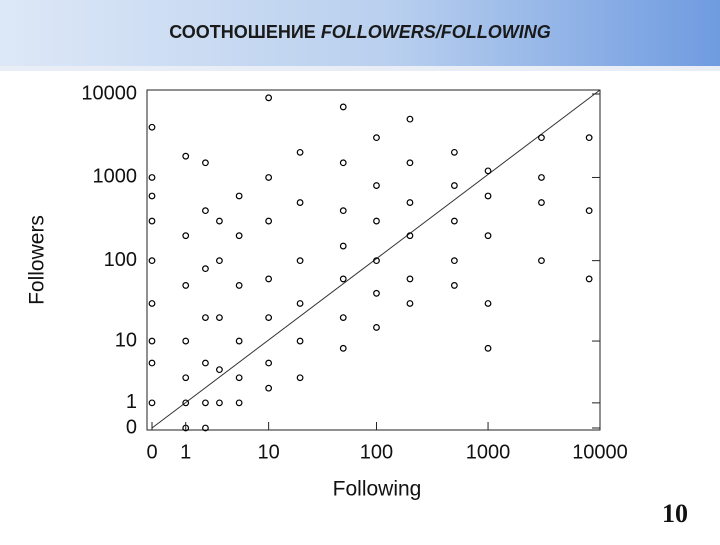 This screenshot has width=720, height=545. Describe the element at coordinates (120, 260) in the screenshot. I see `y-tick-label: 100` at that location.